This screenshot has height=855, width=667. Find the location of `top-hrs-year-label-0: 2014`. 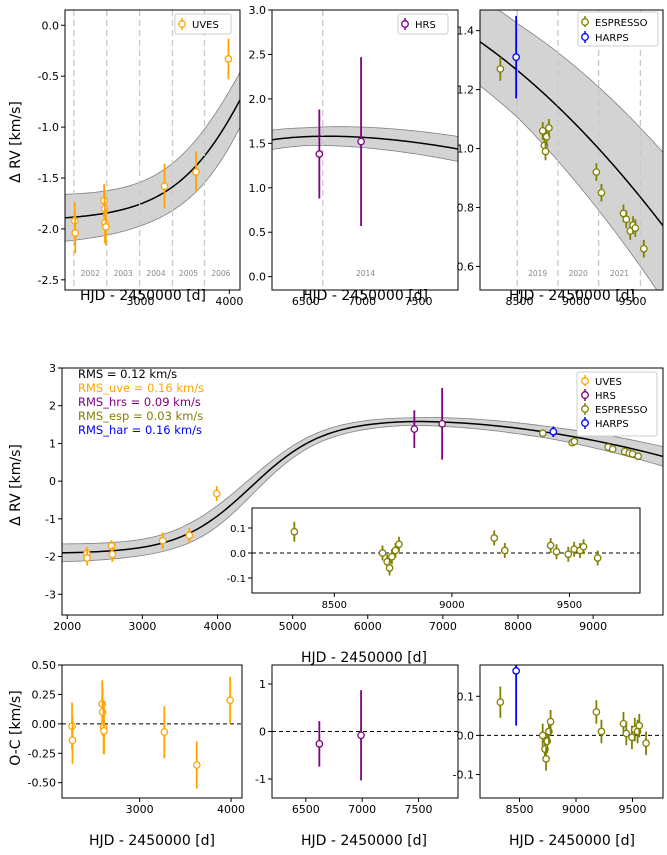

top-hrs-year-label-0: 2014 is located at coordinates (365, 273).